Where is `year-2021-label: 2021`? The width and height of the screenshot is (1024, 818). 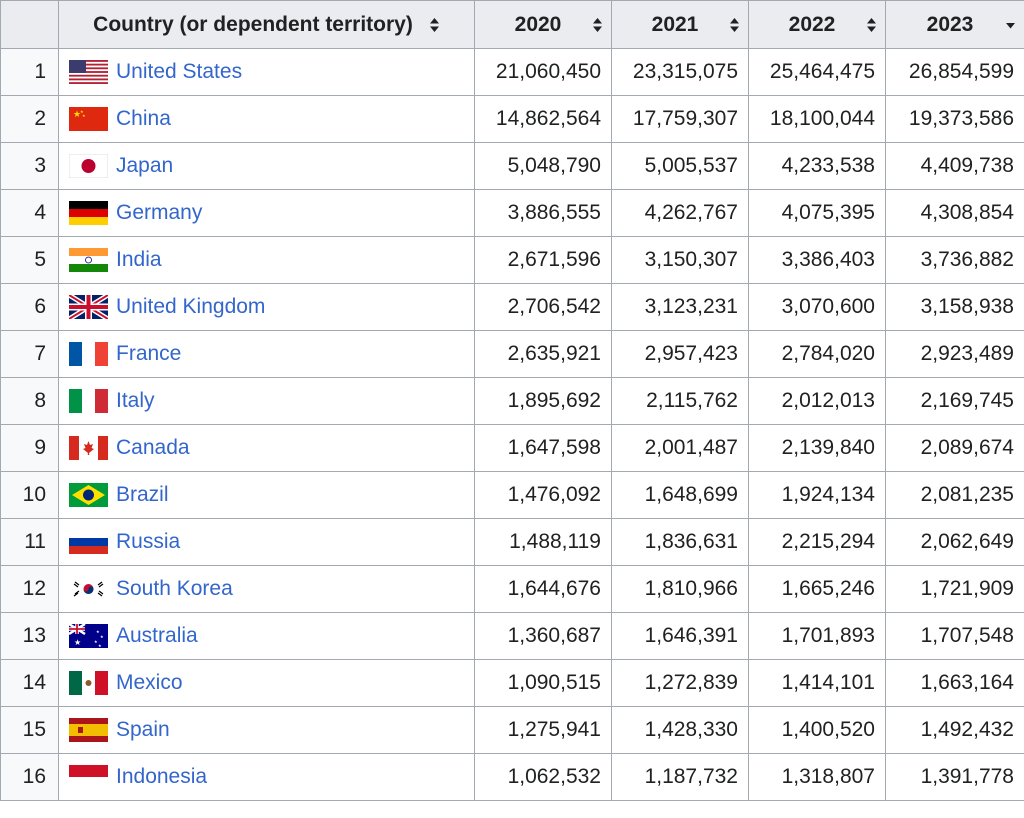 year-2021-label: 2021 is located at coordinates (675, 24).